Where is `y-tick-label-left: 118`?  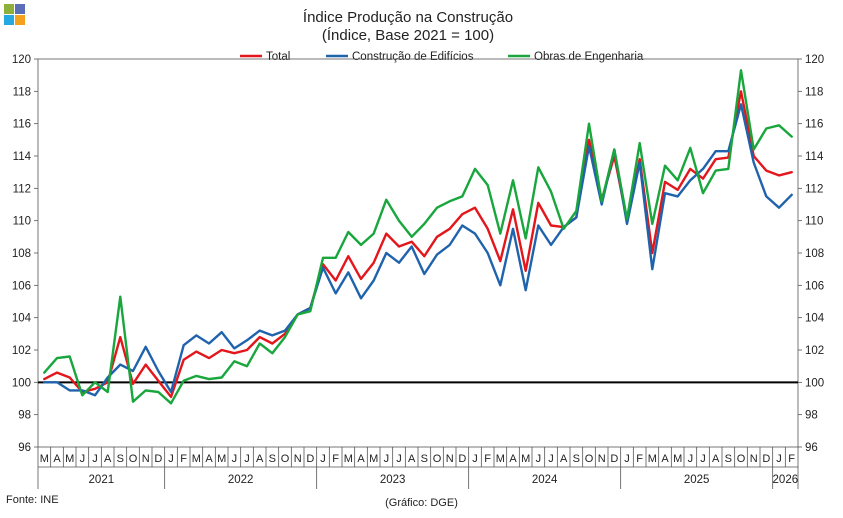
y-tick-label-left: 118 is located at coordinates (22, 92).